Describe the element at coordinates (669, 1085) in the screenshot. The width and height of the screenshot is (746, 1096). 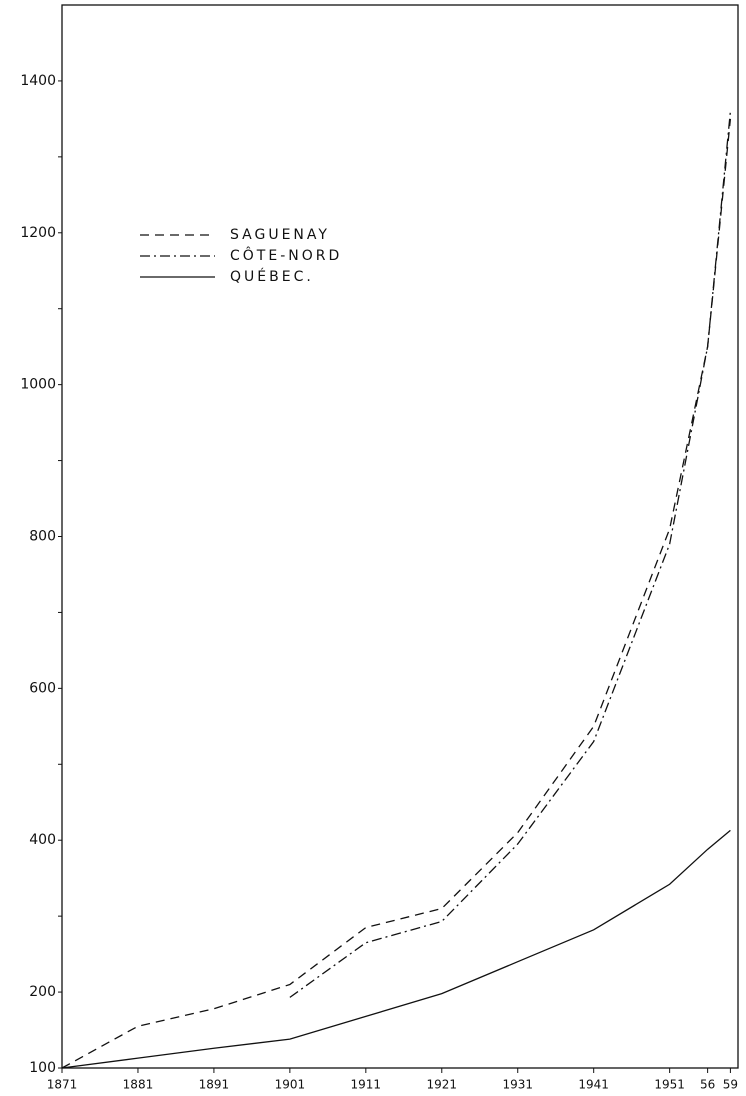
I see `x-tick-label: 1951` at that location.